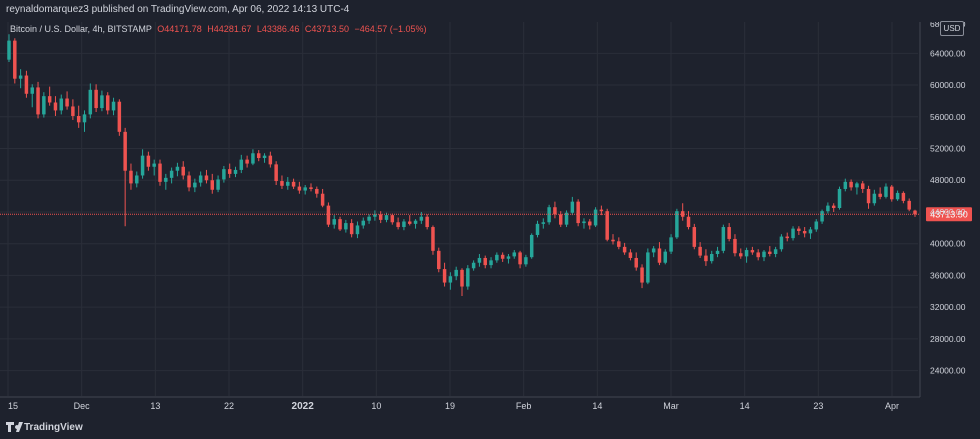 Image resolution: width=980 pixels, height=439 pixels. What do you see at coordinates (229, 29) in the screenshot?
I see `legend-high: H44281.67` at bounding box center [229, 29].